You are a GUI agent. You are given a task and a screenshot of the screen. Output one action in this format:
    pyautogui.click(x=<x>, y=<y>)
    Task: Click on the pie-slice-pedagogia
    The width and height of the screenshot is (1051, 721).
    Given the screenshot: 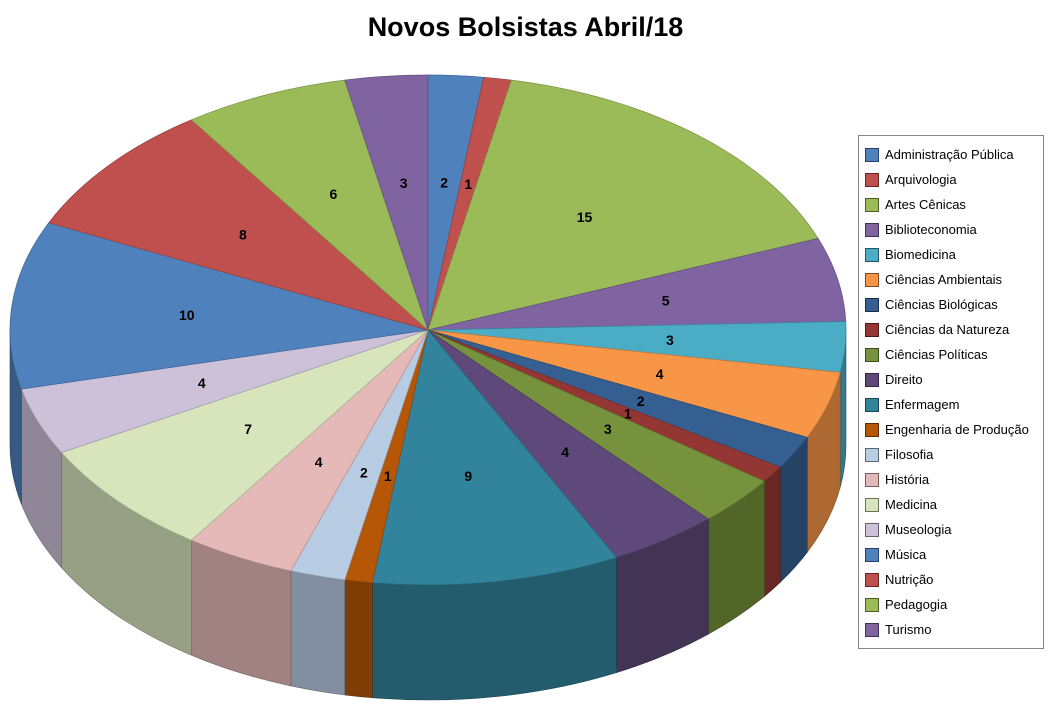 What is the action you would take?
    pyautogui.click(x=309, y=205)
    